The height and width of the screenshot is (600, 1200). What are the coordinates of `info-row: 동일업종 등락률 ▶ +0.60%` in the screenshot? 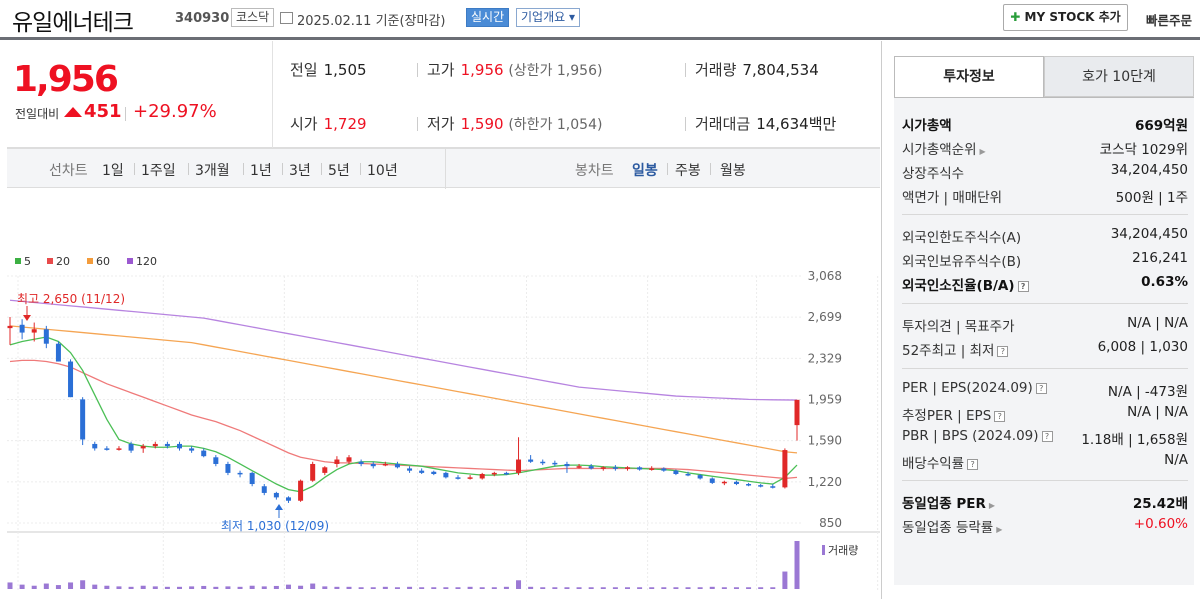 It's located at (1045, 527).